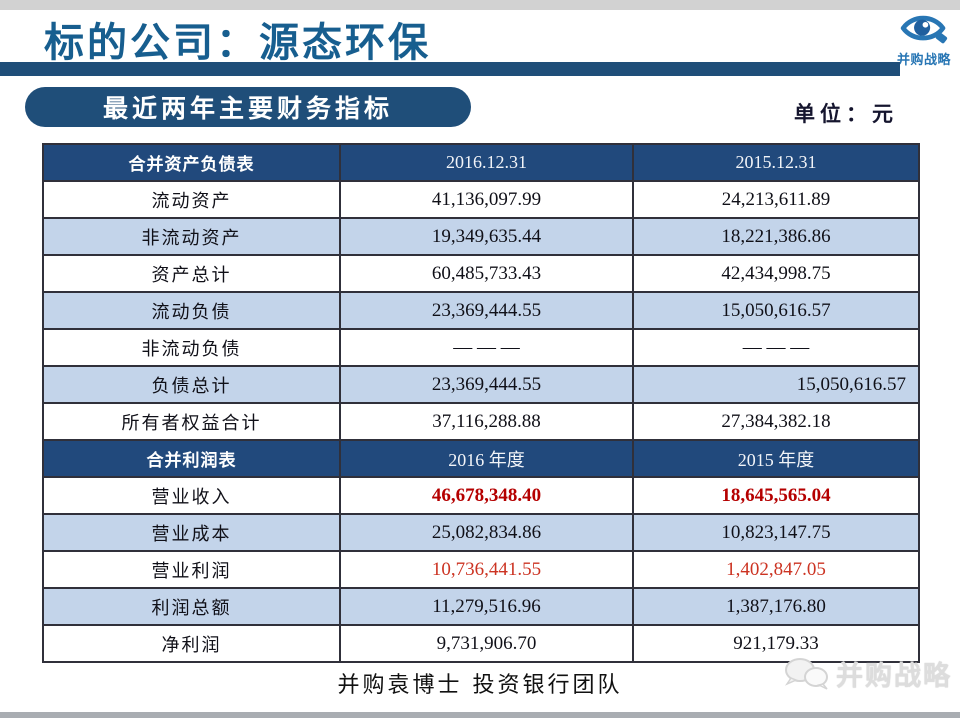  Describe the element at coordinates (486, 421) in the screenshot. I see `value-2016: 37,116,288.88` at that location.